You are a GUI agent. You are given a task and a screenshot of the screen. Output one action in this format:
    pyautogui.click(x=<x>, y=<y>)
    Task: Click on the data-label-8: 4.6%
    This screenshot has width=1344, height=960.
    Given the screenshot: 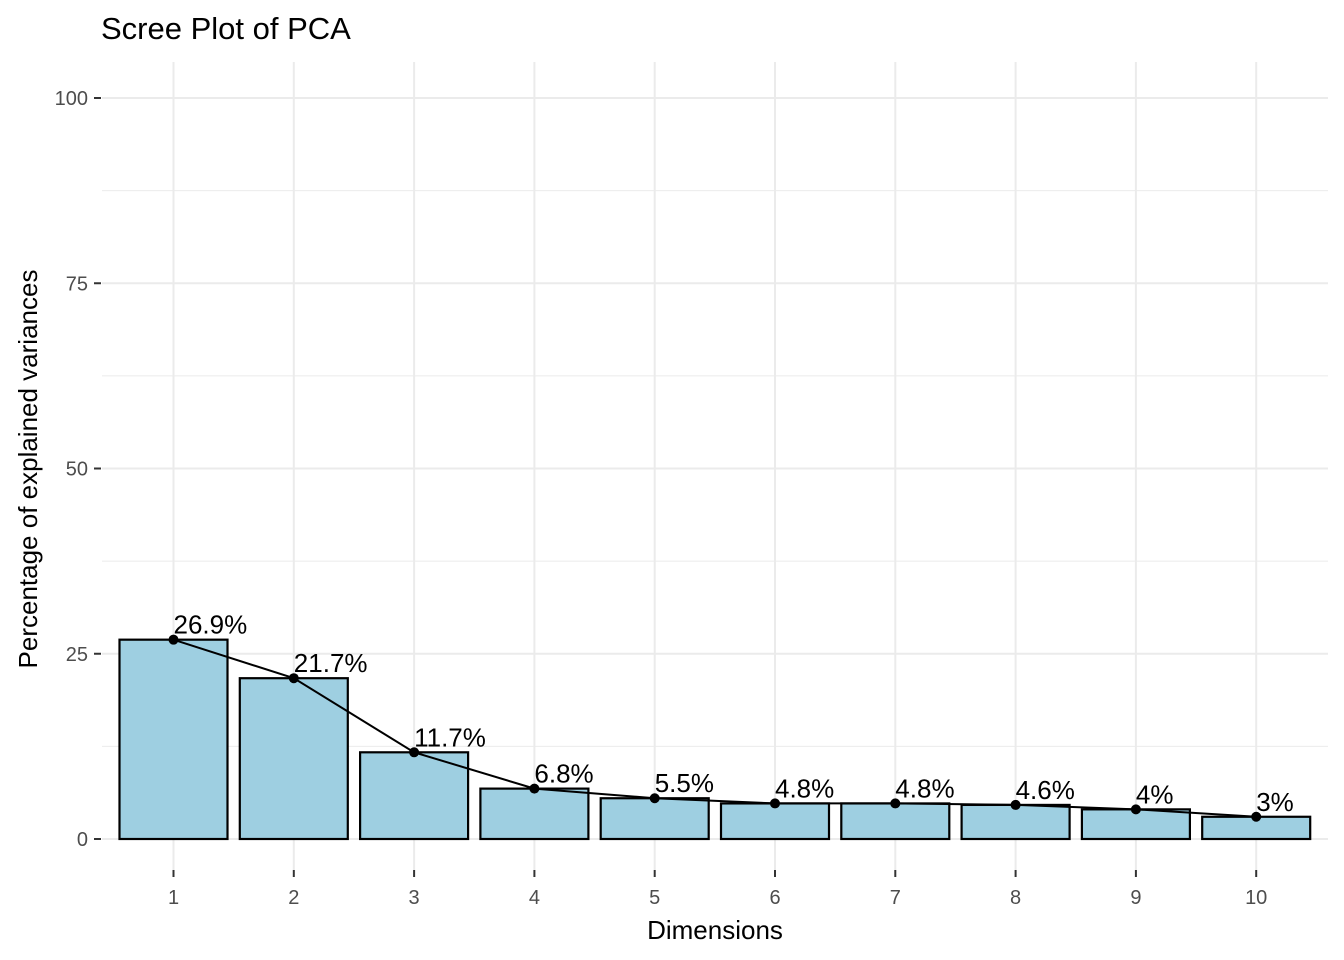 What is the action you would take?
    pyautogui.click(x=1045, y=790)
    